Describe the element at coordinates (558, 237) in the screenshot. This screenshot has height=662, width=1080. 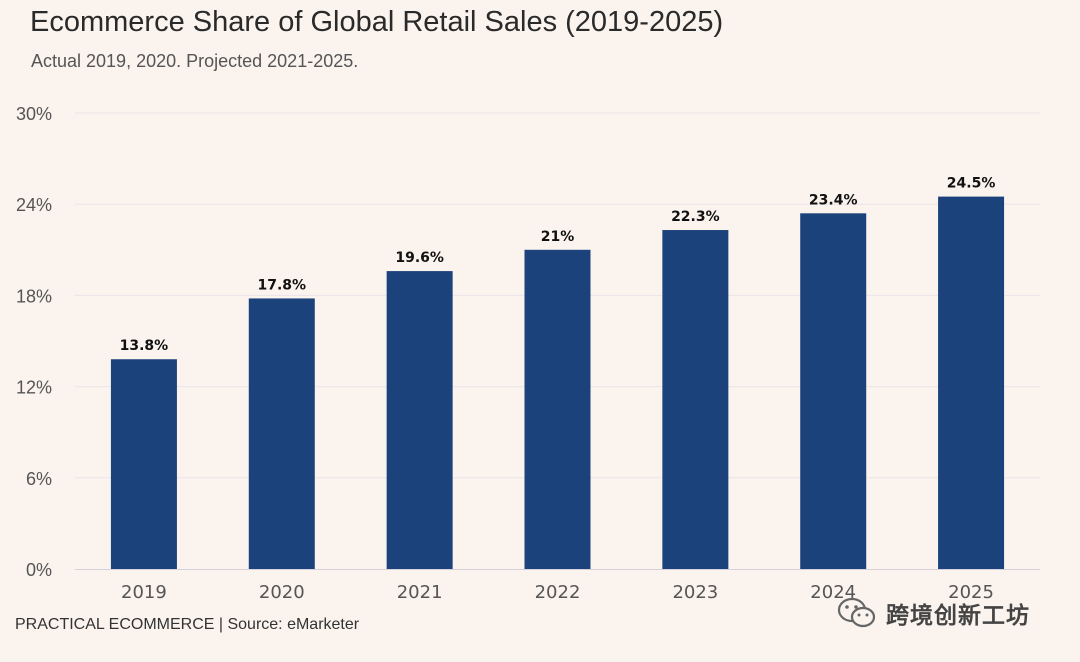
I see `data-label: 21%` at that location.